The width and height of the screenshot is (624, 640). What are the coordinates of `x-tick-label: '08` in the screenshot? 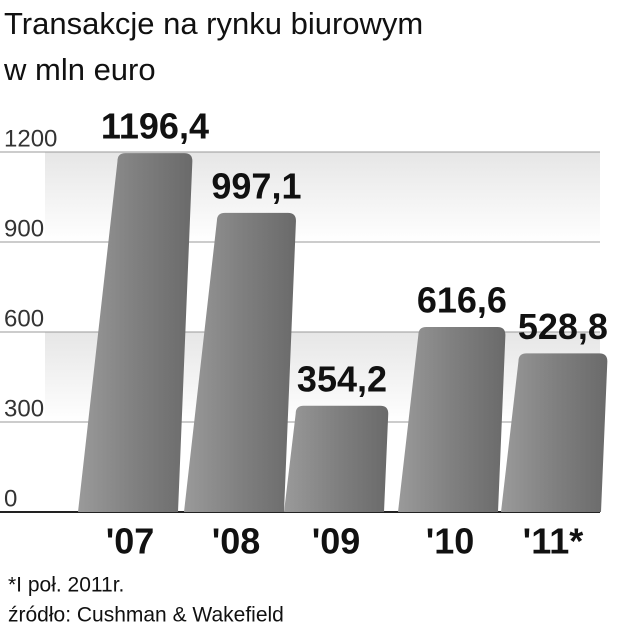 It's located at (236, 541).